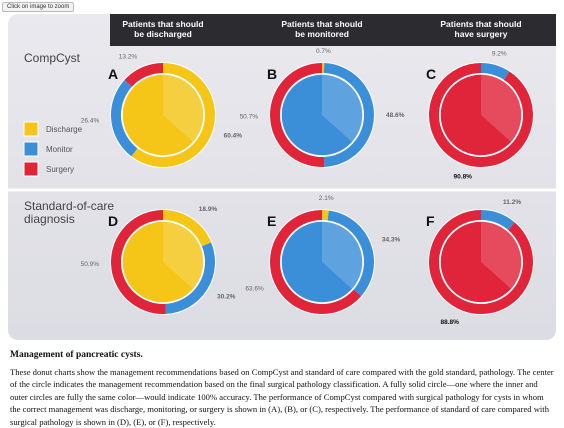 This screenshot has width=564, height=428. Describe the element at coordinates (481, 34) in the screenshot. I see `column-title: have surgery` at that location.